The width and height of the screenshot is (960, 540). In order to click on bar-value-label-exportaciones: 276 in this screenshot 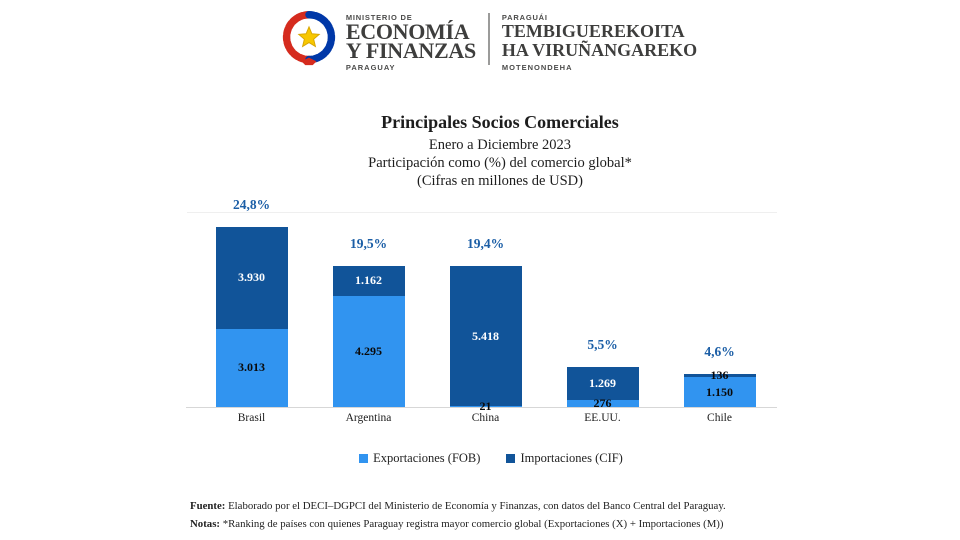, I will do `click(602, 402)`.